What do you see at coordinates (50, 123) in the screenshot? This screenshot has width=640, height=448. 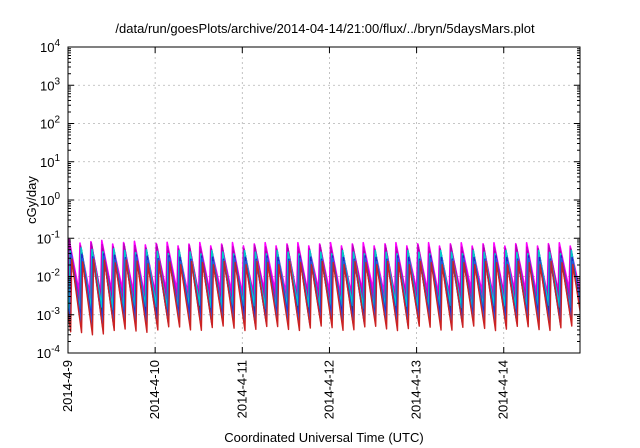 I see `y-tick-label: 10²` at bounding box center [50, 123].